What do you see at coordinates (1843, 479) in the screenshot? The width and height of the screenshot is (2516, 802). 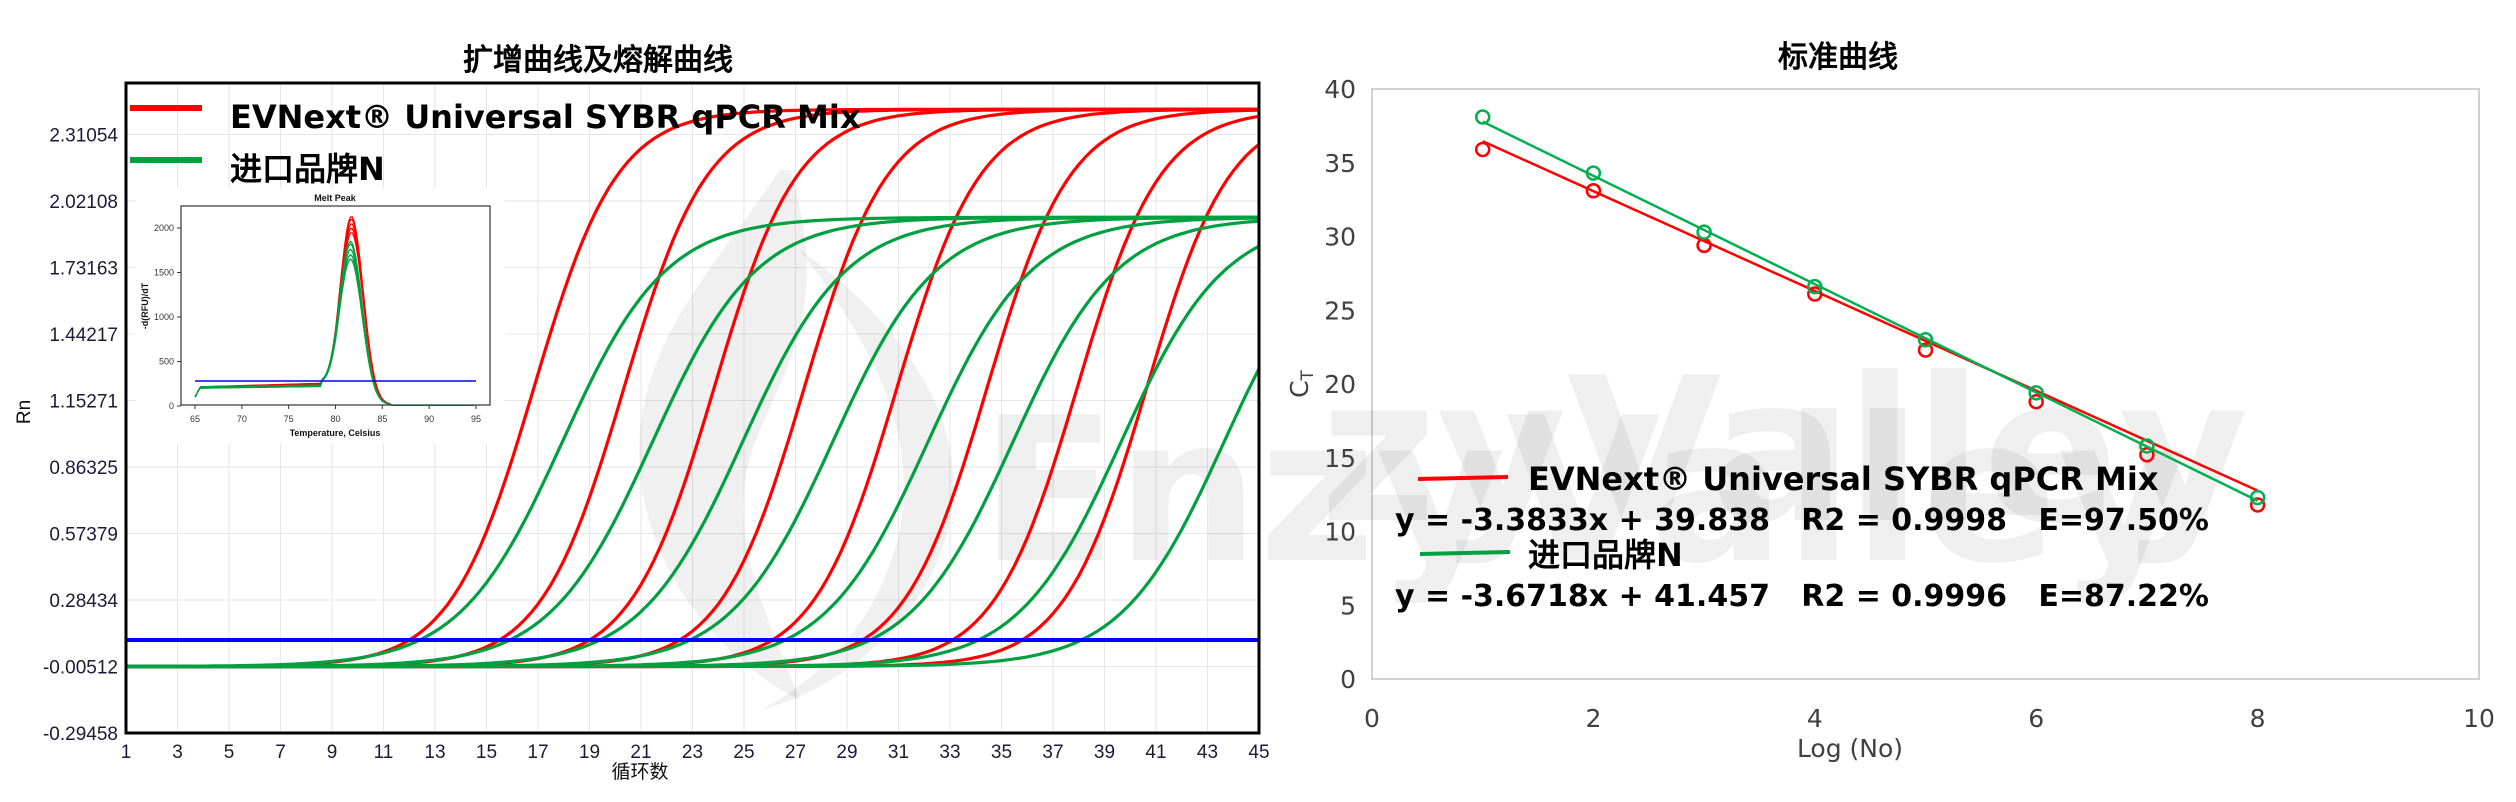 I see `legend-label-evnext-right: EVNext® Universal SYBR qPCR Mix` at bounding box center [1843, 479].